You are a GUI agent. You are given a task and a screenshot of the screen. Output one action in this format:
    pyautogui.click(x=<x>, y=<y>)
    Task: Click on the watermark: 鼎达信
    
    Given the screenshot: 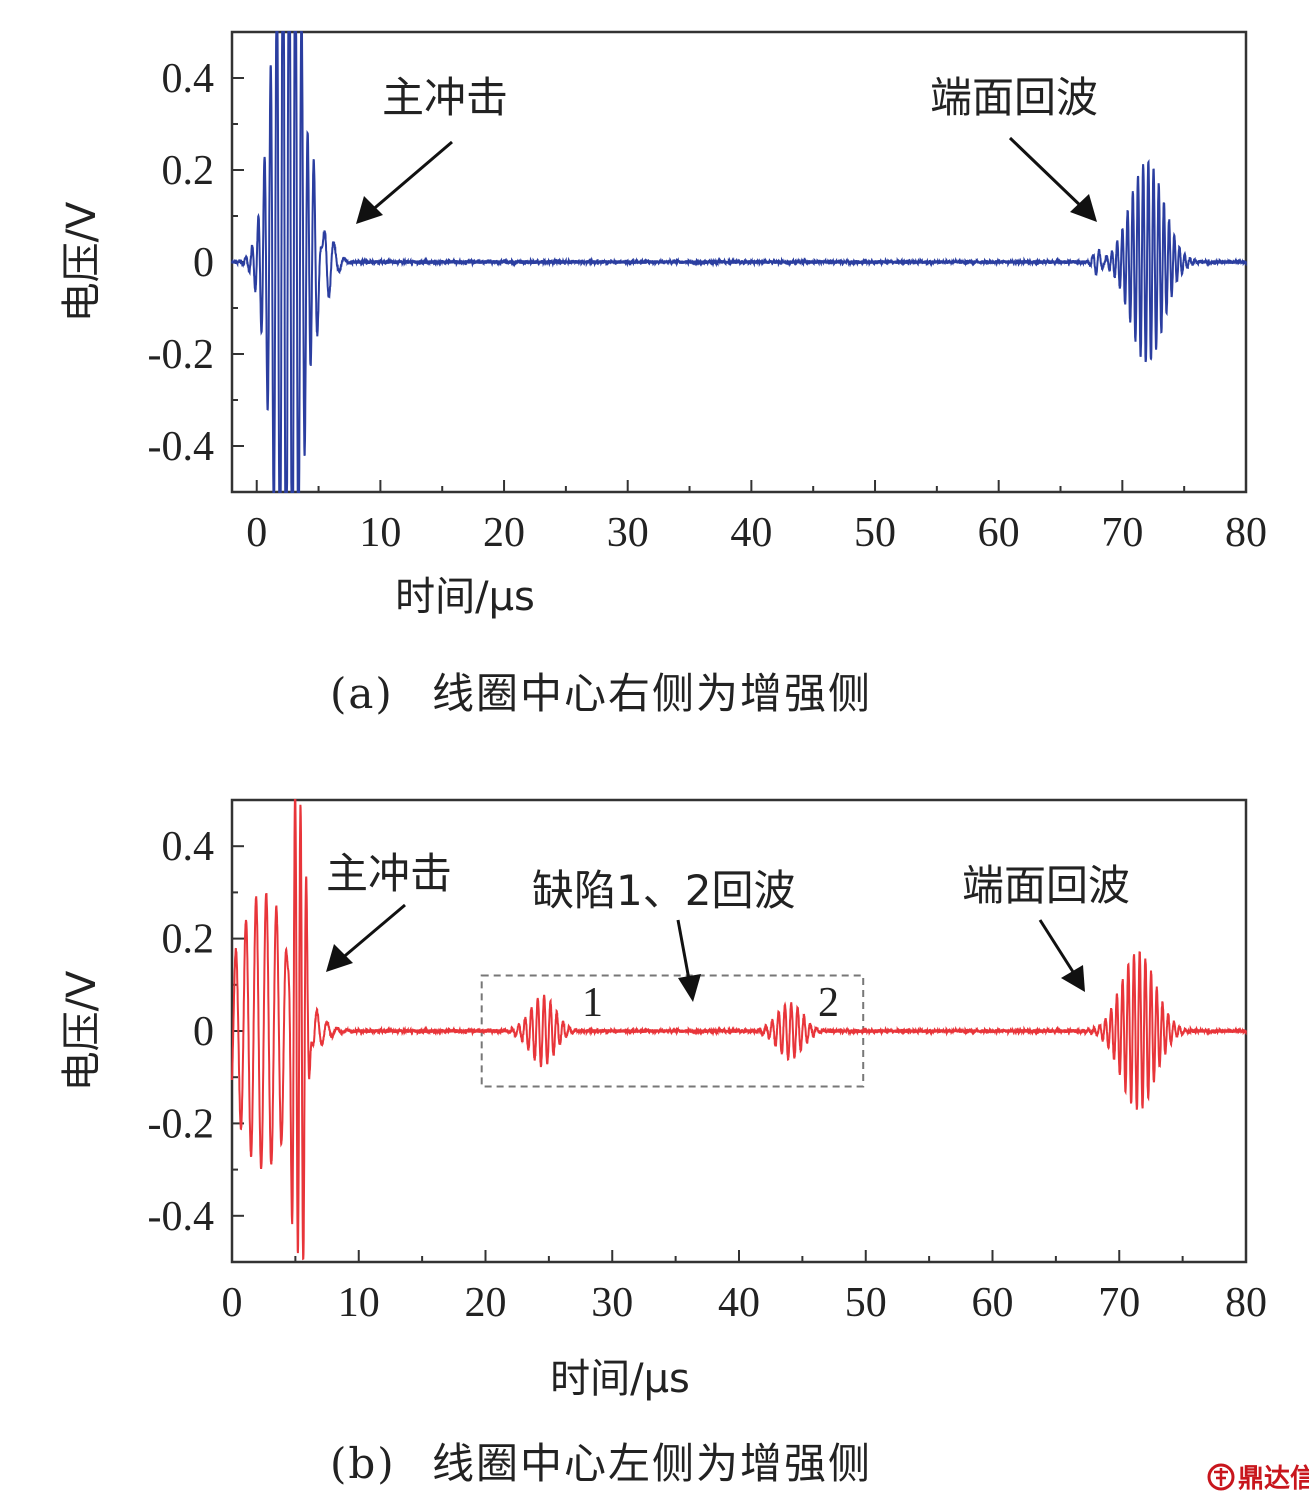 What is the action you would take?
    pyautogui.click(x=1258, y=1478)
    